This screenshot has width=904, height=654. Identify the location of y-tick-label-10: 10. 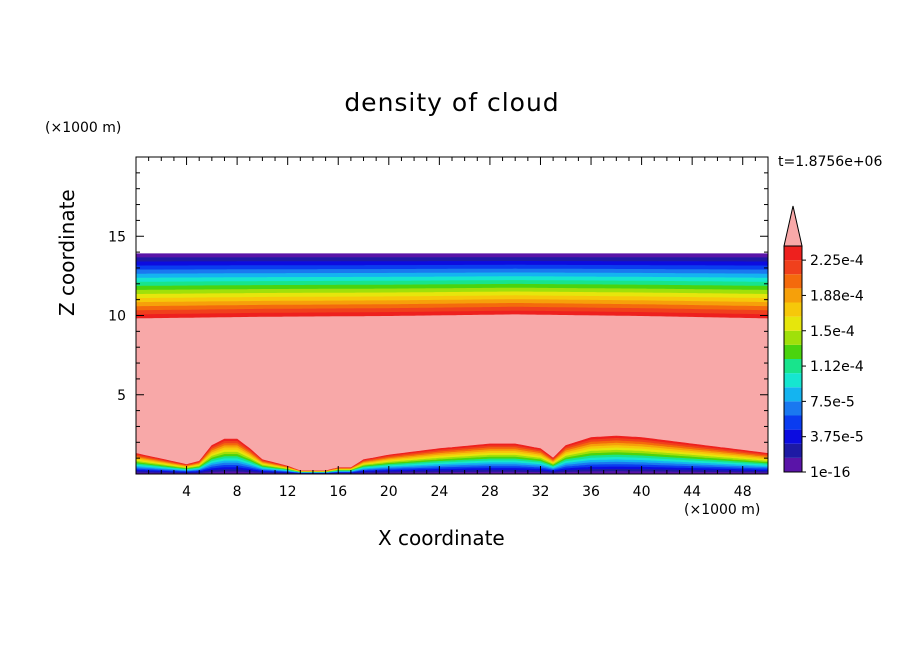
(117, 317).